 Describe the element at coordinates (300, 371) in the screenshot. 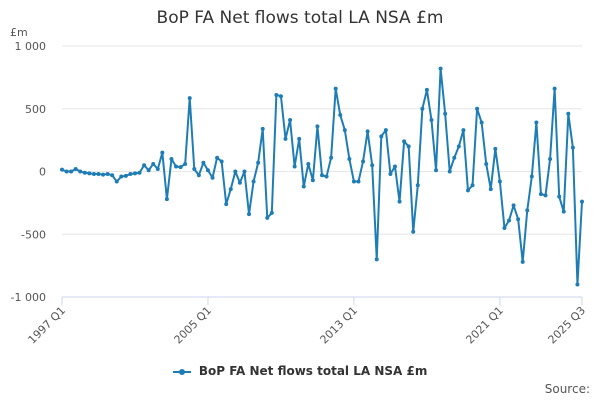

I see `chart-legend: BoP FA Net flows total LA NSA £m` at that location.